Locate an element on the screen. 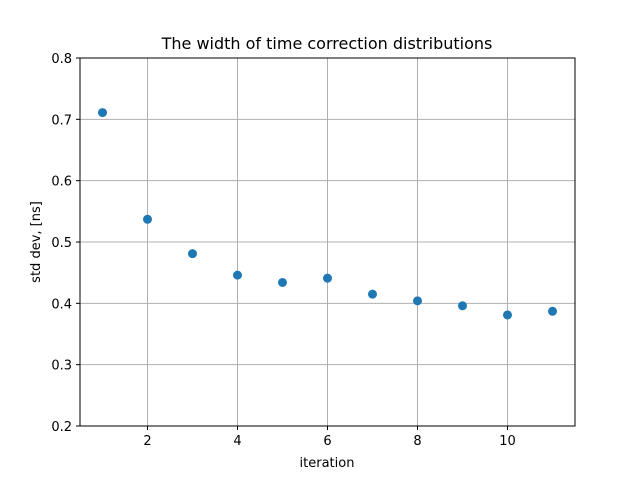 The width and height of the screenshot is (639, 479). y-axis-label: std dev, [ns] is located at coordinates (36, 242).